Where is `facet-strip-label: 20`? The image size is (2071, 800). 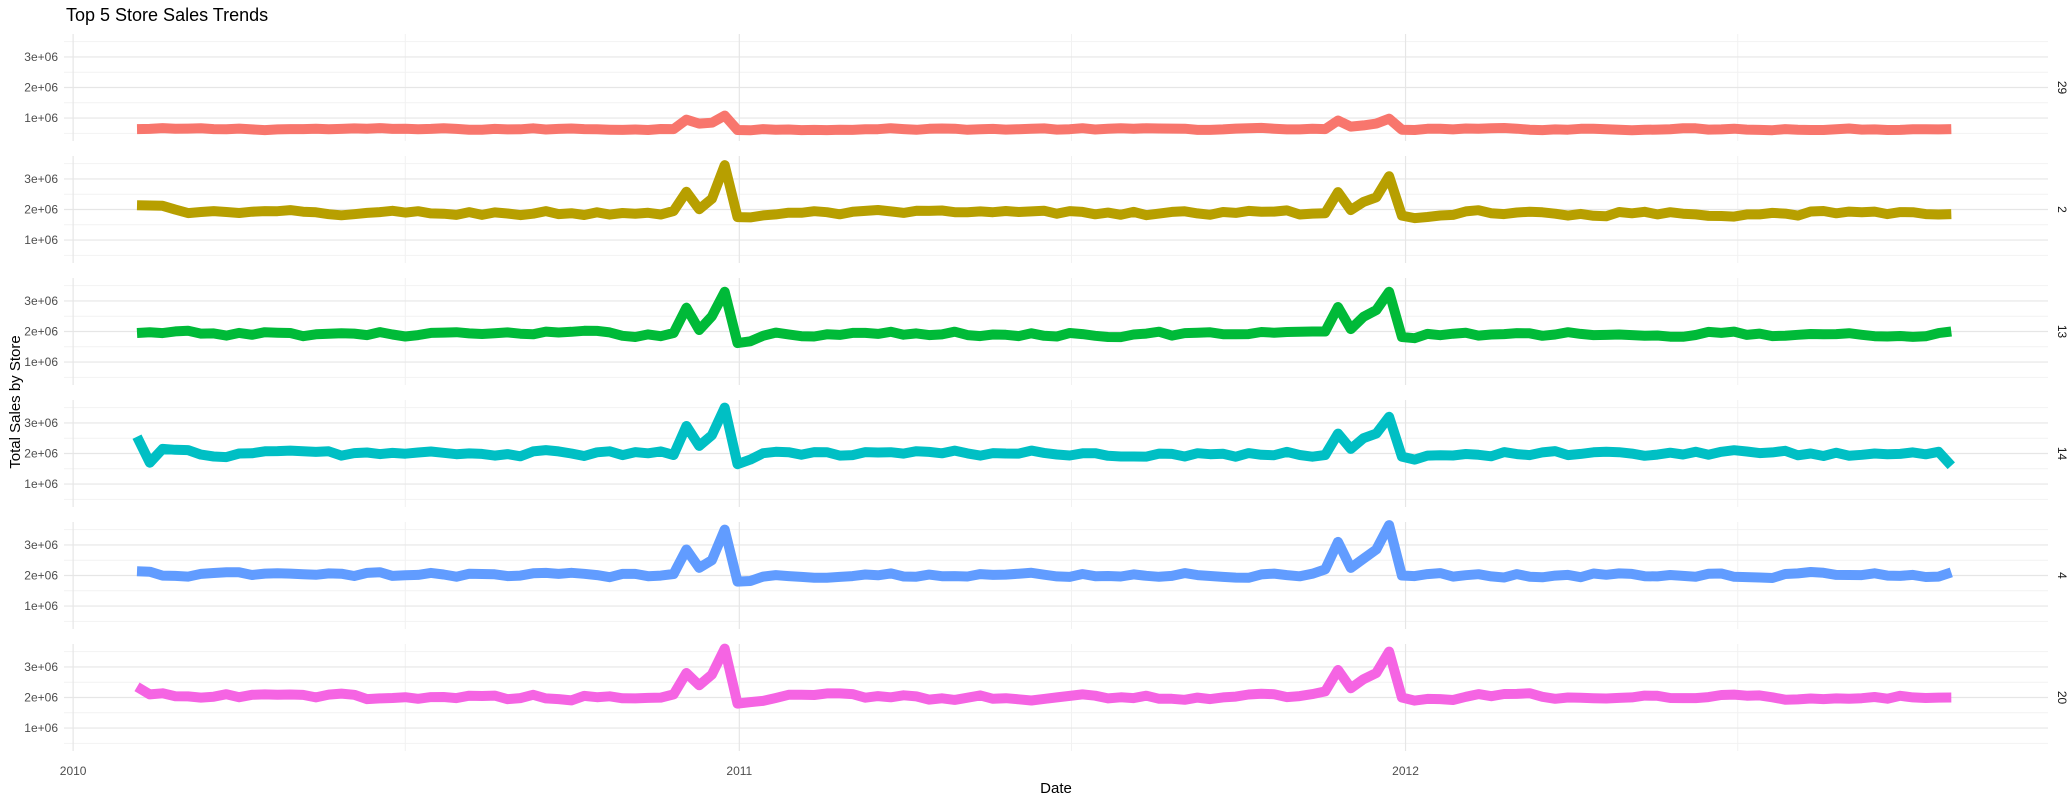
facet-strip-label: 20 is located at coordinates (2062, 698).